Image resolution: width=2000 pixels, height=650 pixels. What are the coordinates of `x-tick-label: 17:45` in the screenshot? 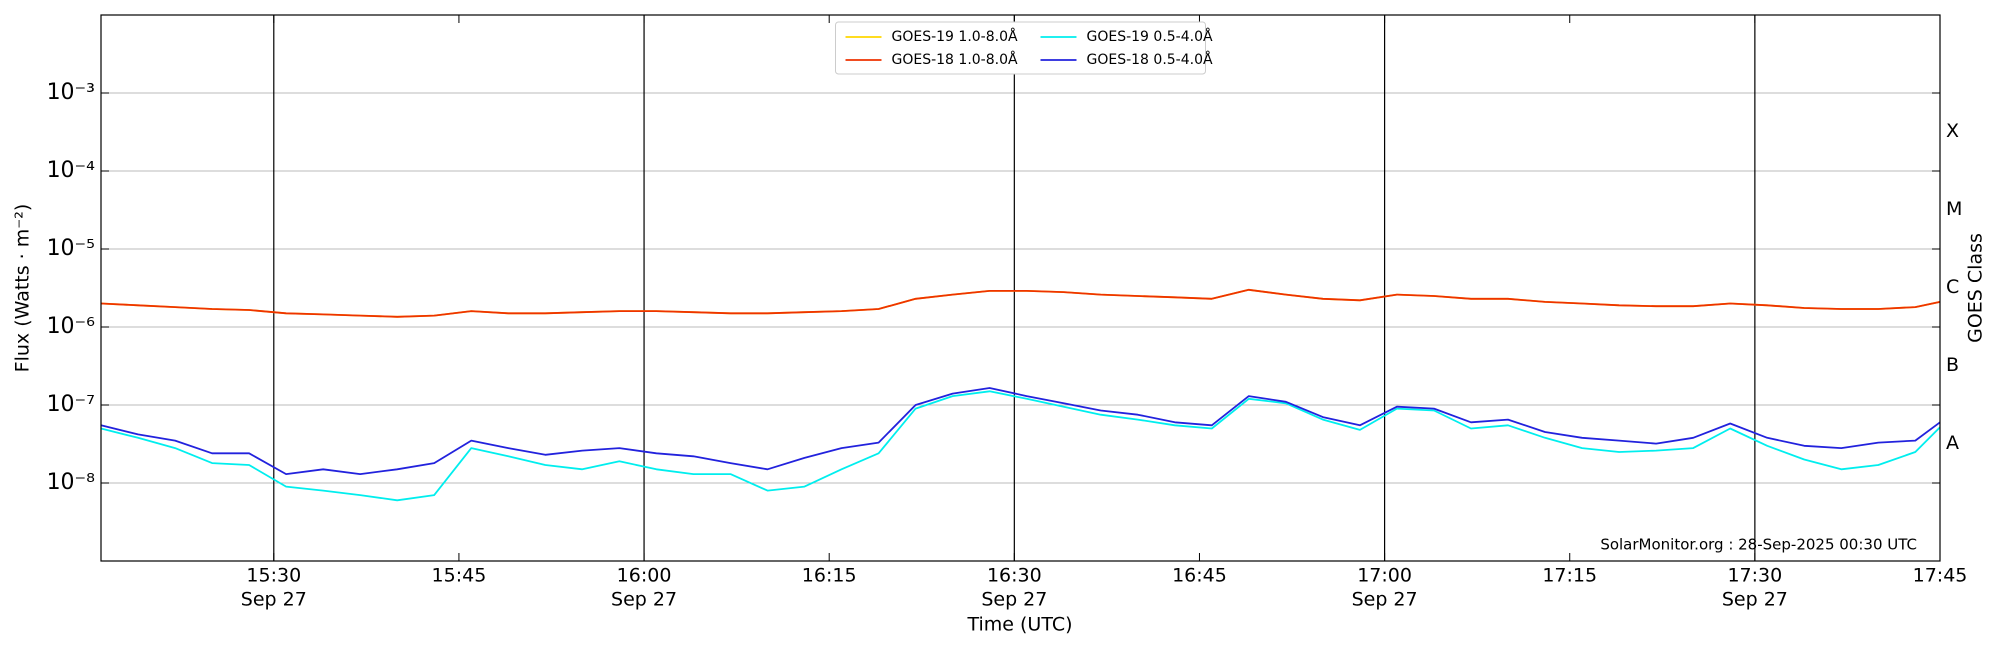 It's located at (1940, 576).